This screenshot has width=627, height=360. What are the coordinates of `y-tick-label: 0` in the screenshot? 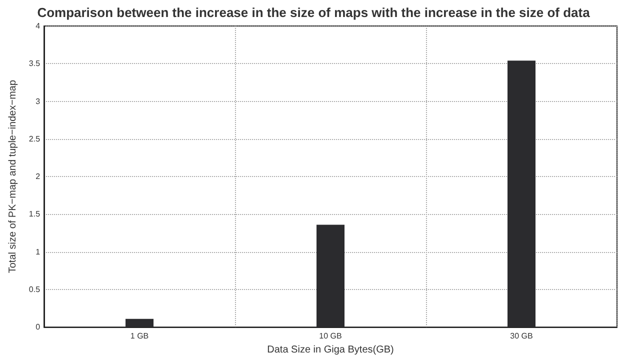 It's located at (38, 327).